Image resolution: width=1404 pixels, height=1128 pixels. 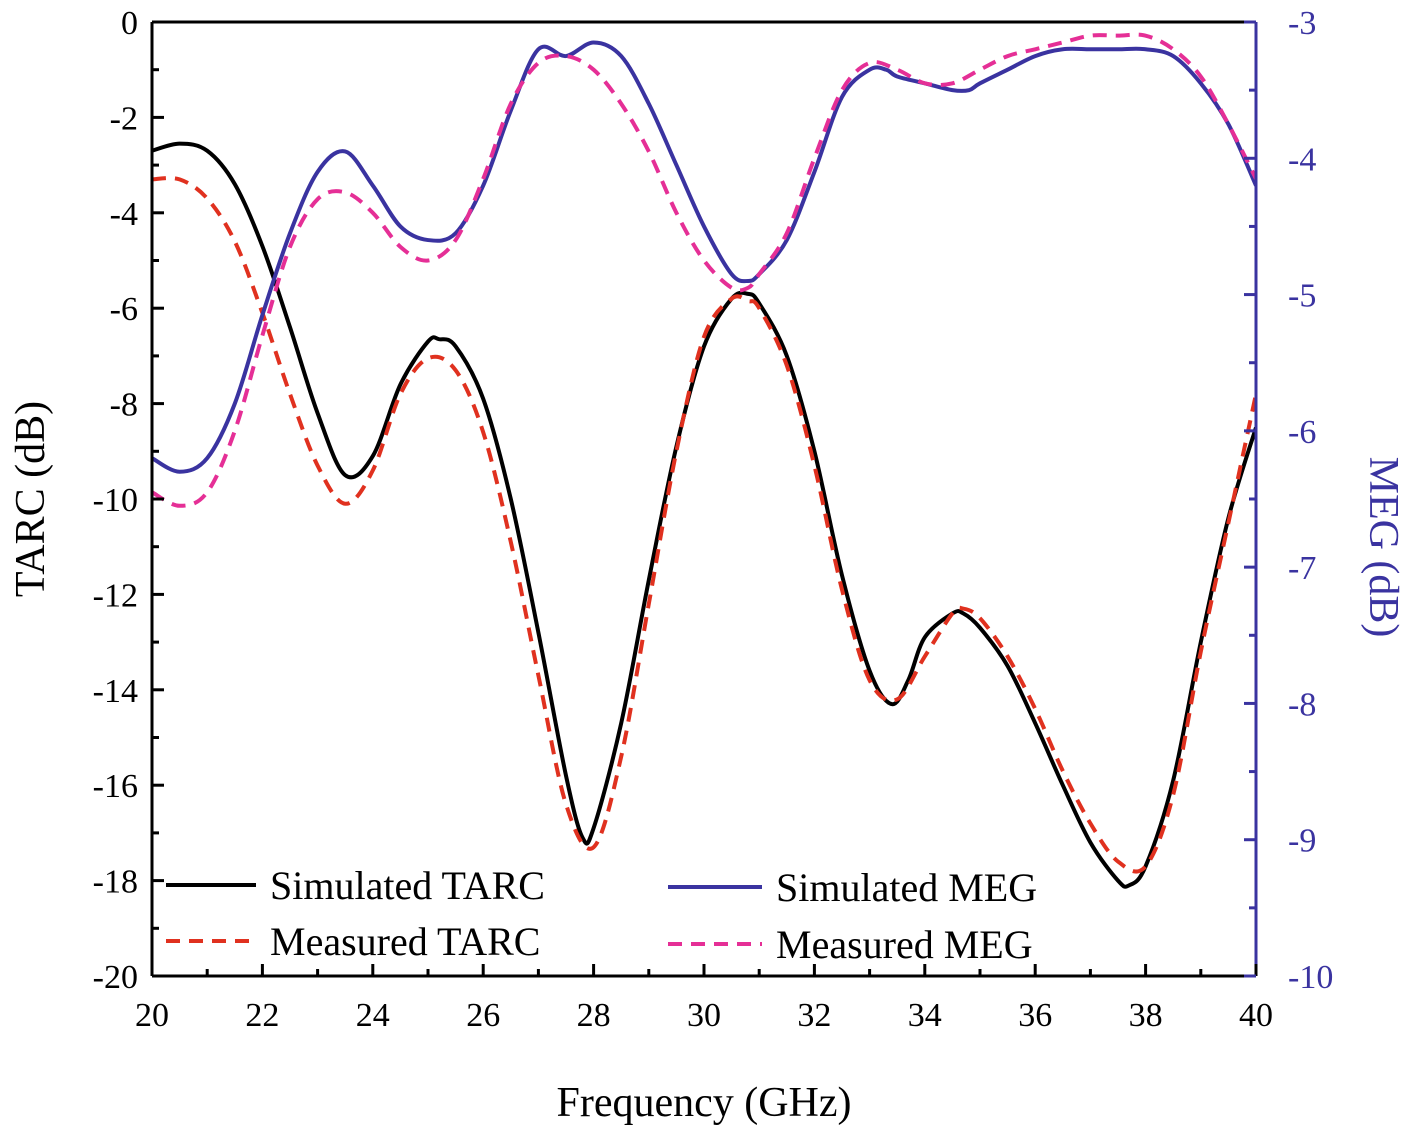 I want to click on y-tick-label: -2, so click(x=124, y=118).